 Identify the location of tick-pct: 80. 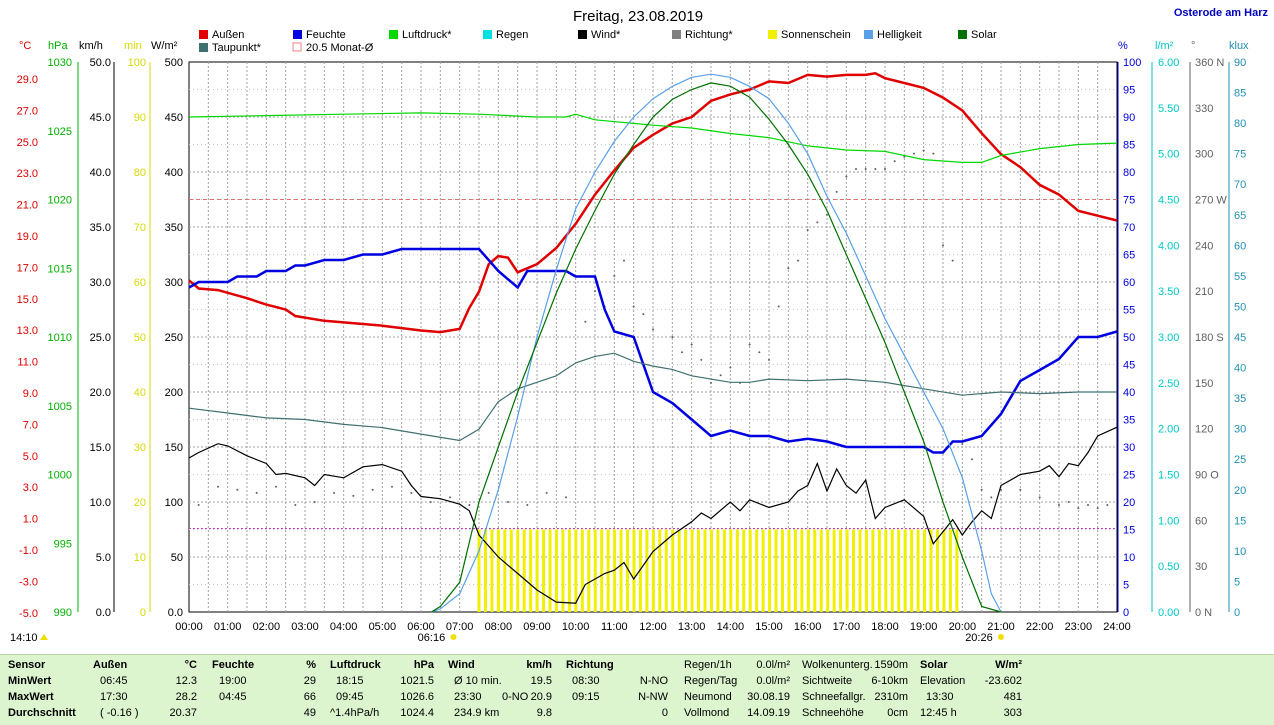
(1129, 173).